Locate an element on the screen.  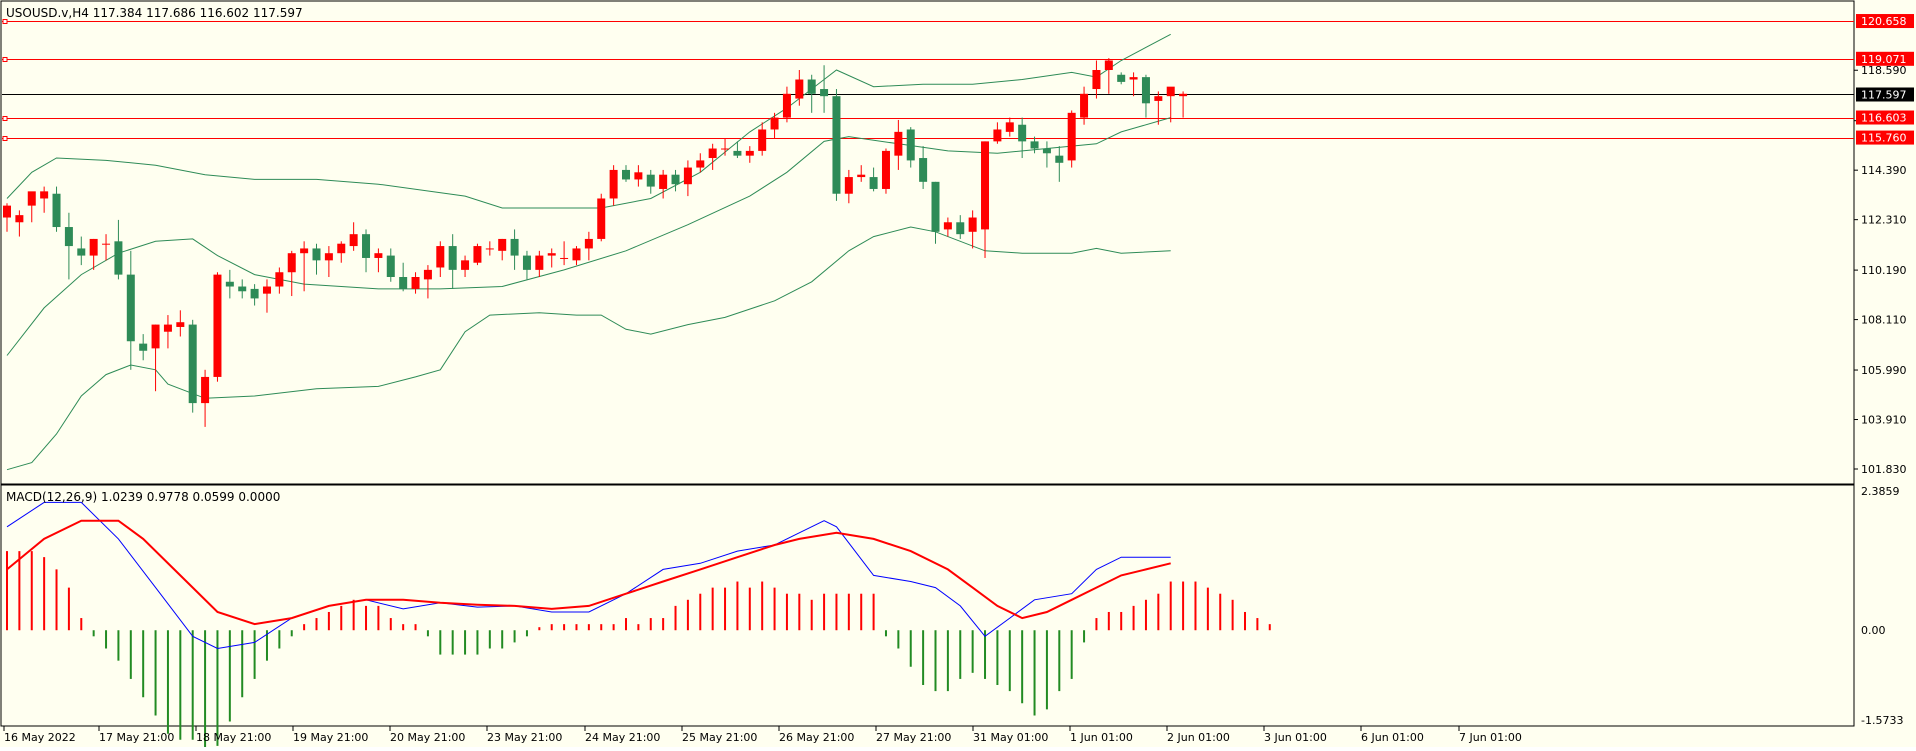
time-axis-label-8: 26 May 21:00 is located at coordinates (816, 737).